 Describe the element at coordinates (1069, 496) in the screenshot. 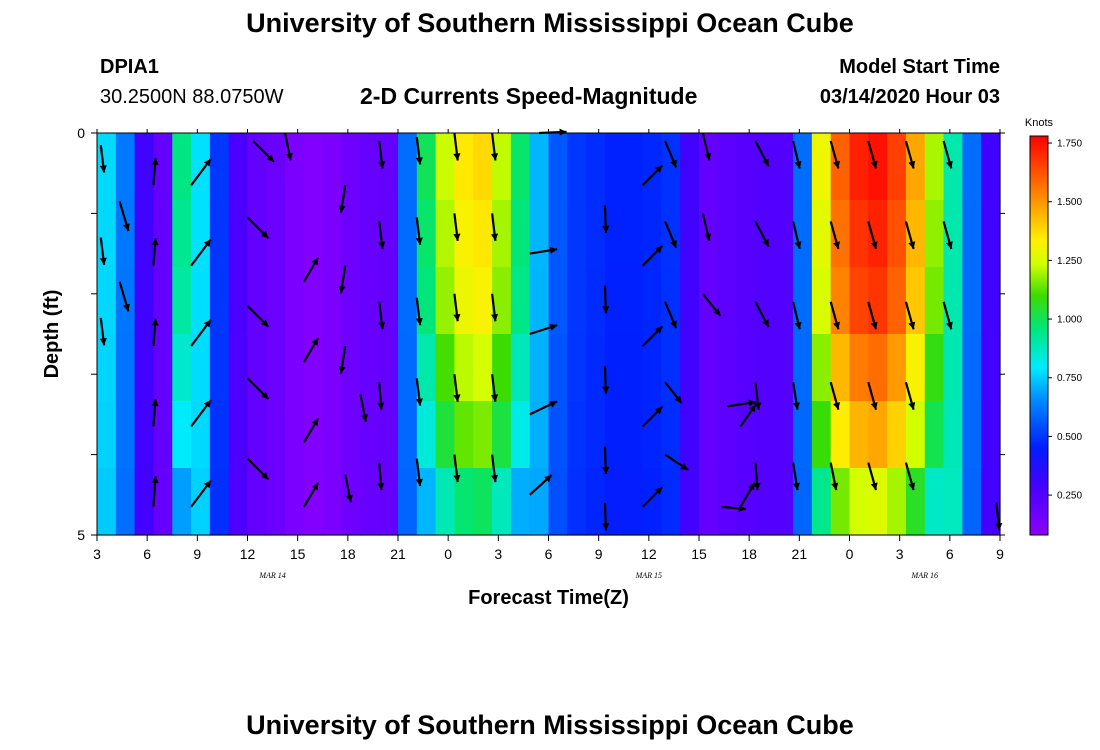

I see `colorbar-tick-label: 0.250` at that location.